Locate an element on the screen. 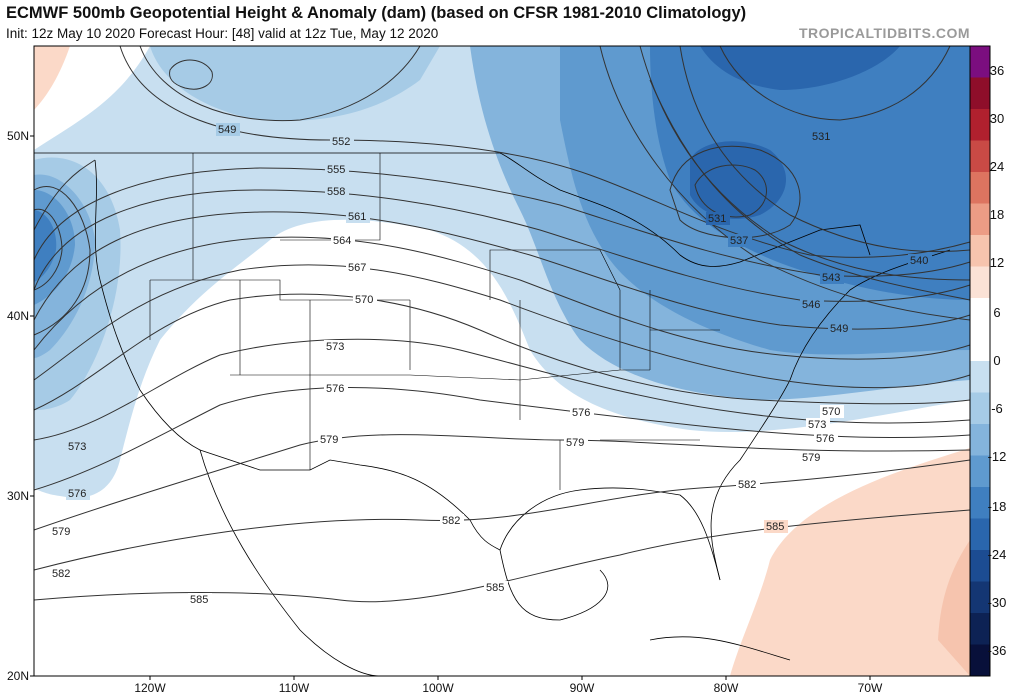 Image resolution: width=1024 pixels, height=696 pixels. colorbar-label: -18 is located at coordinates (997, 506).